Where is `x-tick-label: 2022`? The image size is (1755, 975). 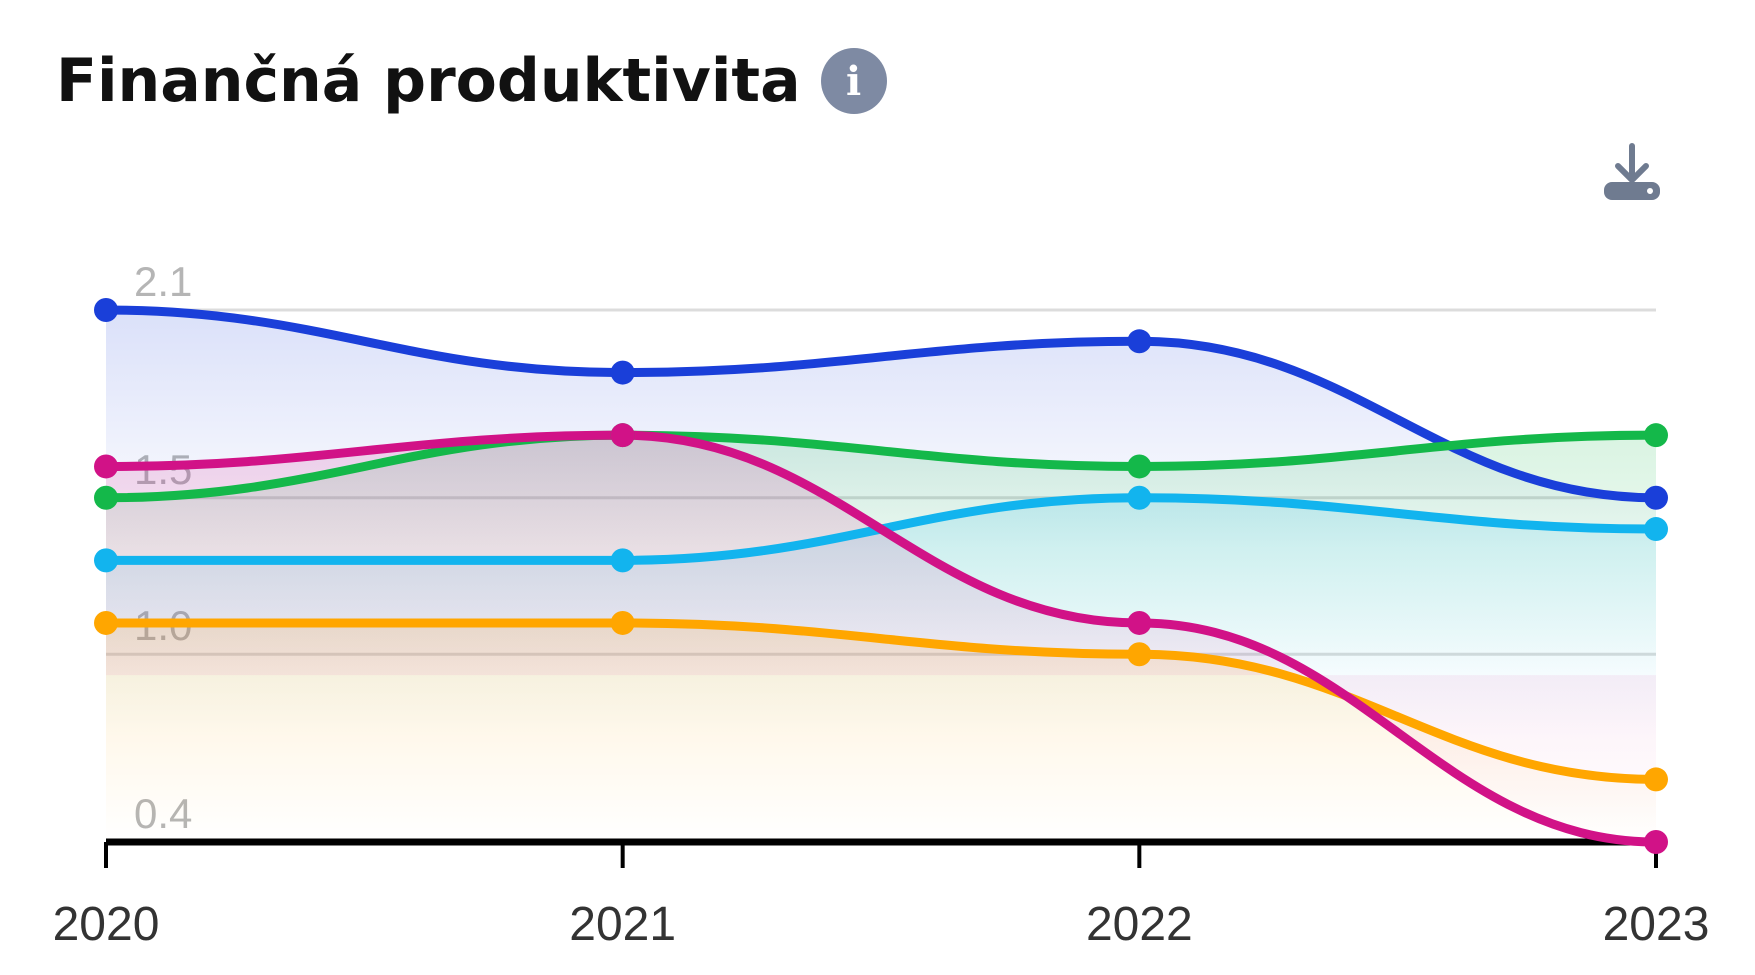
x-tick-label: 2022 is located at coordinates (1139, 924).